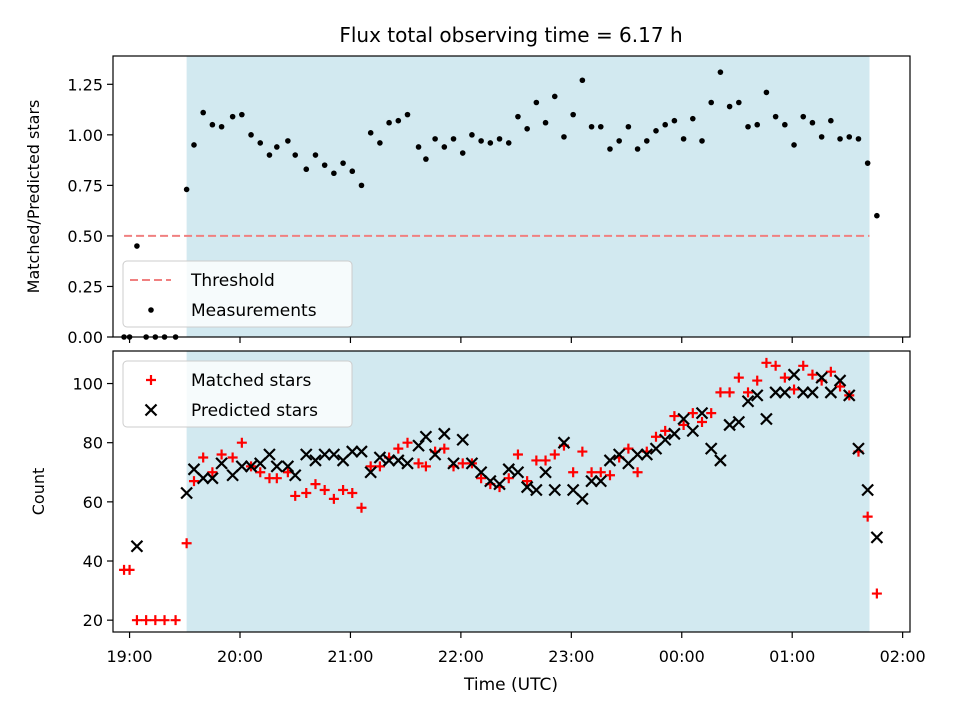  I want to click on x-tick-label: 23:00, so click(571, 656).